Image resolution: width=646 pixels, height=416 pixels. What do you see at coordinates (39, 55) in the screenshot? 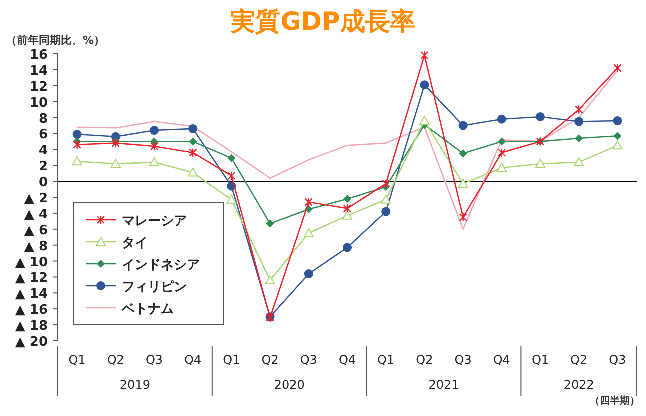
I see `y-tick-label: 16` at bounding box center [39, 55].